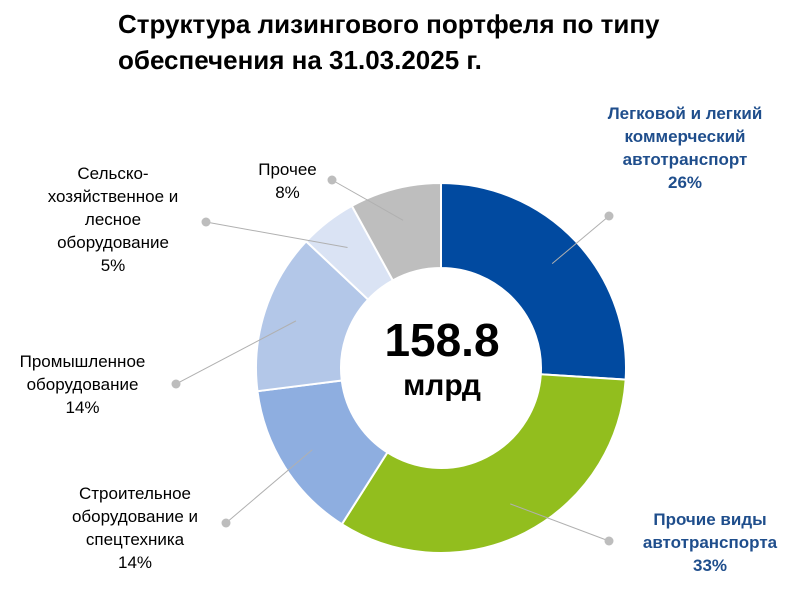 The image size is (801, 600). Describe the element at coordinates (389, 24) in the screenshot. I see `chart-title-line-1: Структура лизингового портфеля по типу` at that location.